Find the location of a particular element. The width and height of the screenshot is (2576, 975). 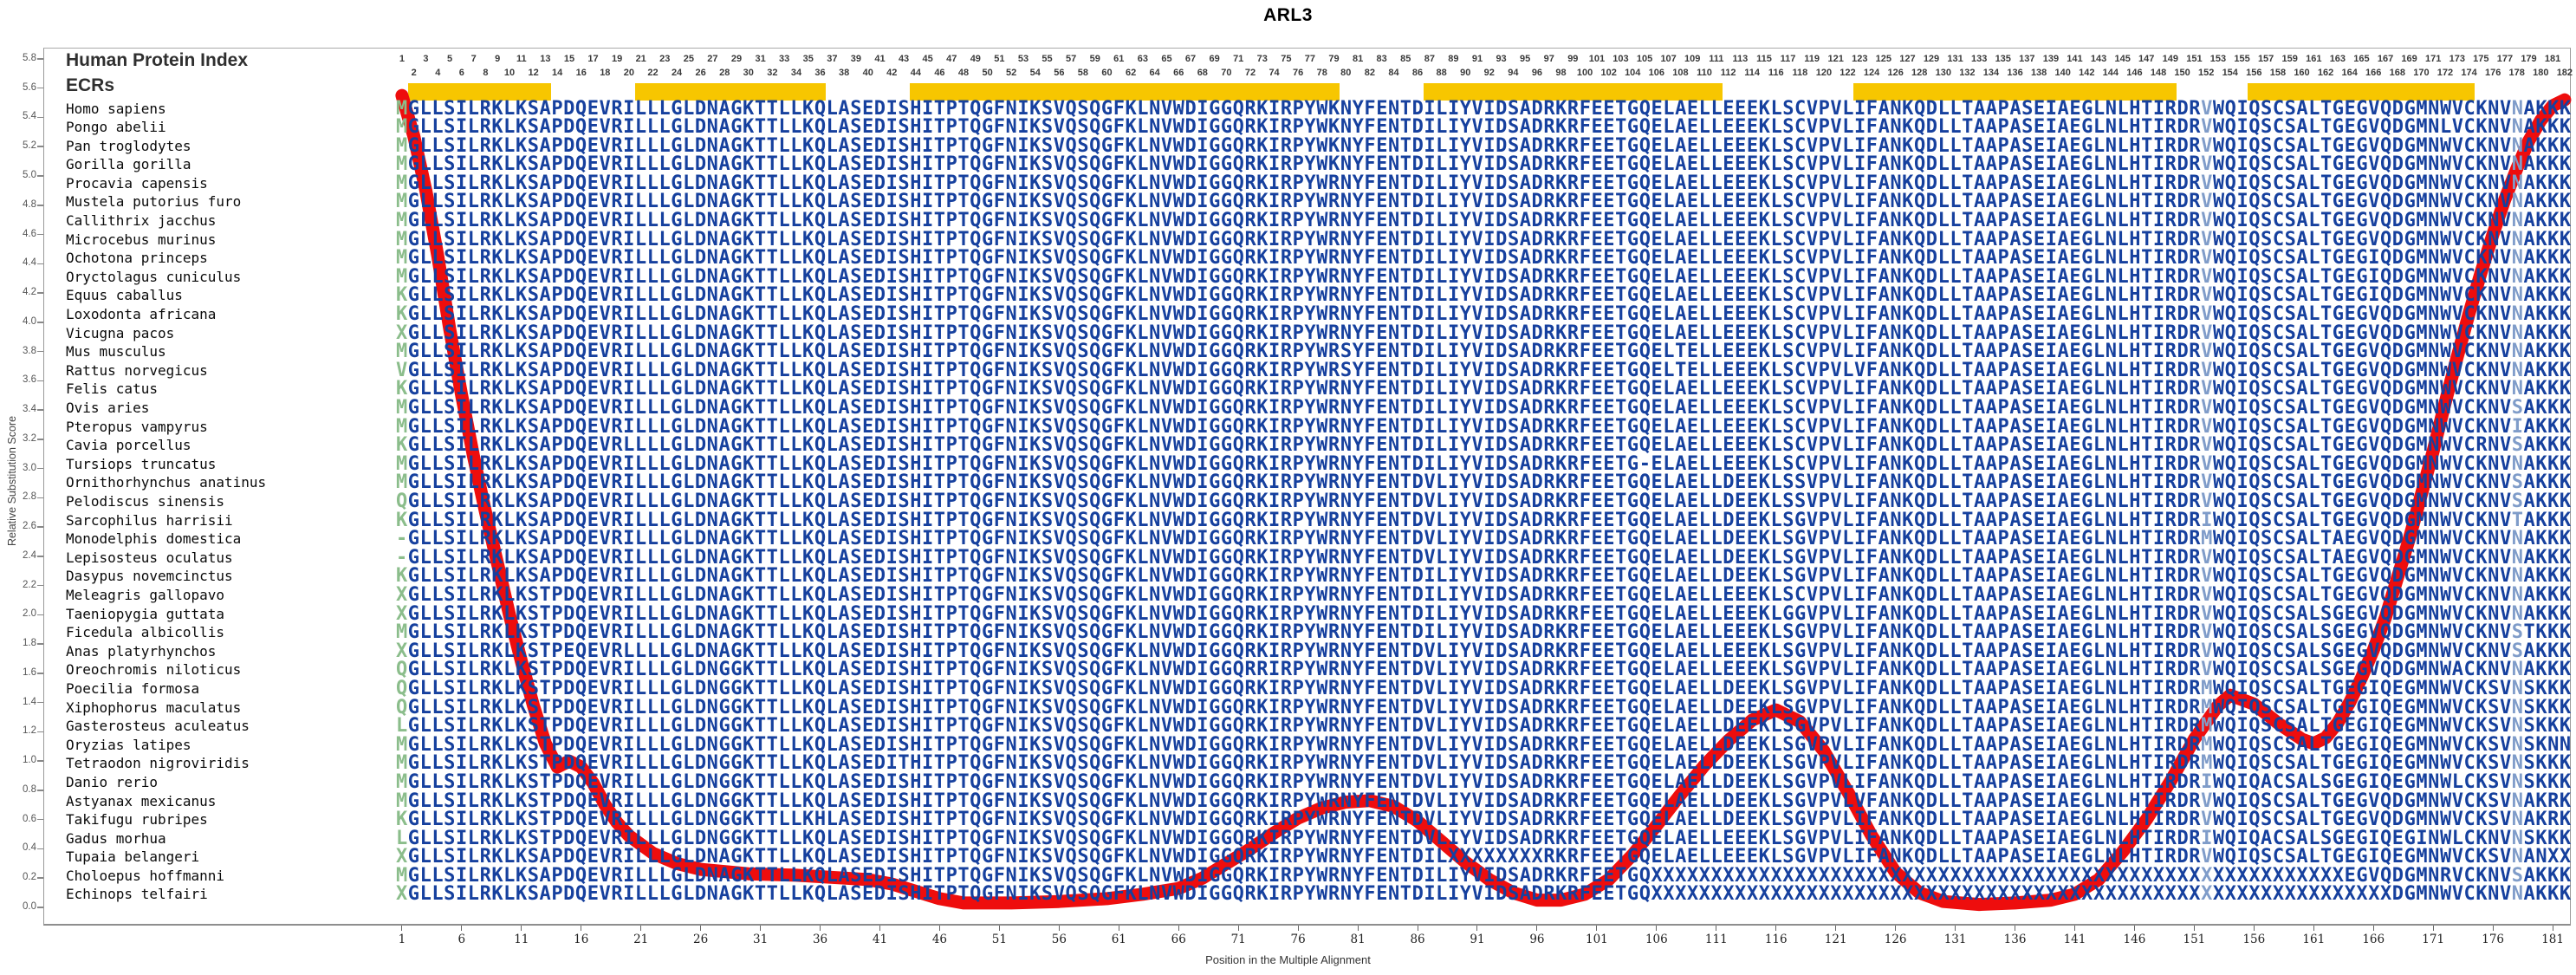

residue-run: WQIQSCSALTGEGVQDGMNWVCKNV is located at coordinates (2362, 426).